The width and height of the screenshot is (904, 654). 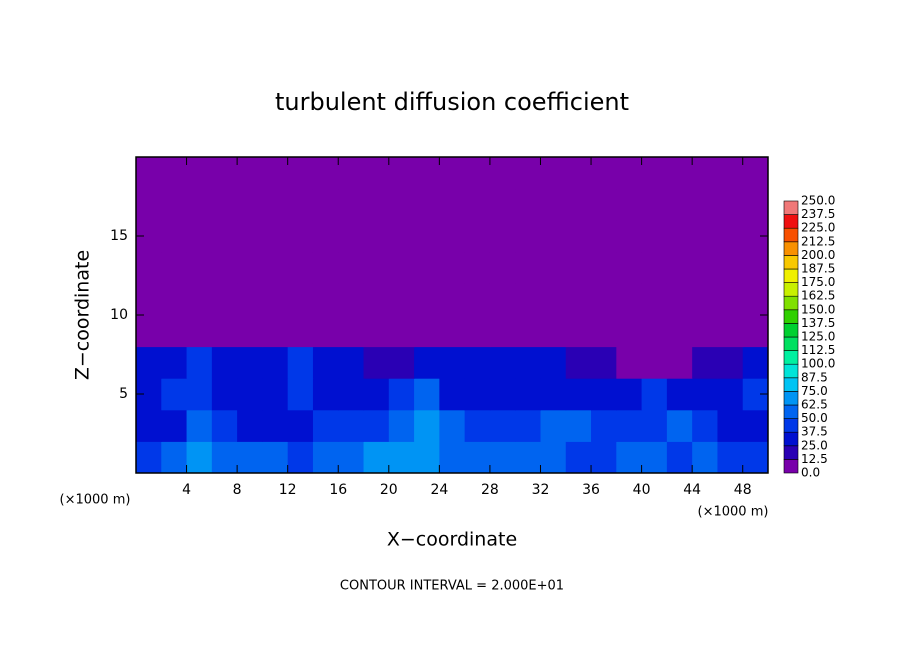 What do you see at coordinates (119, 315) in the screenshot?
I see `y-tick-label: 10` at bounding box center [119, 315].